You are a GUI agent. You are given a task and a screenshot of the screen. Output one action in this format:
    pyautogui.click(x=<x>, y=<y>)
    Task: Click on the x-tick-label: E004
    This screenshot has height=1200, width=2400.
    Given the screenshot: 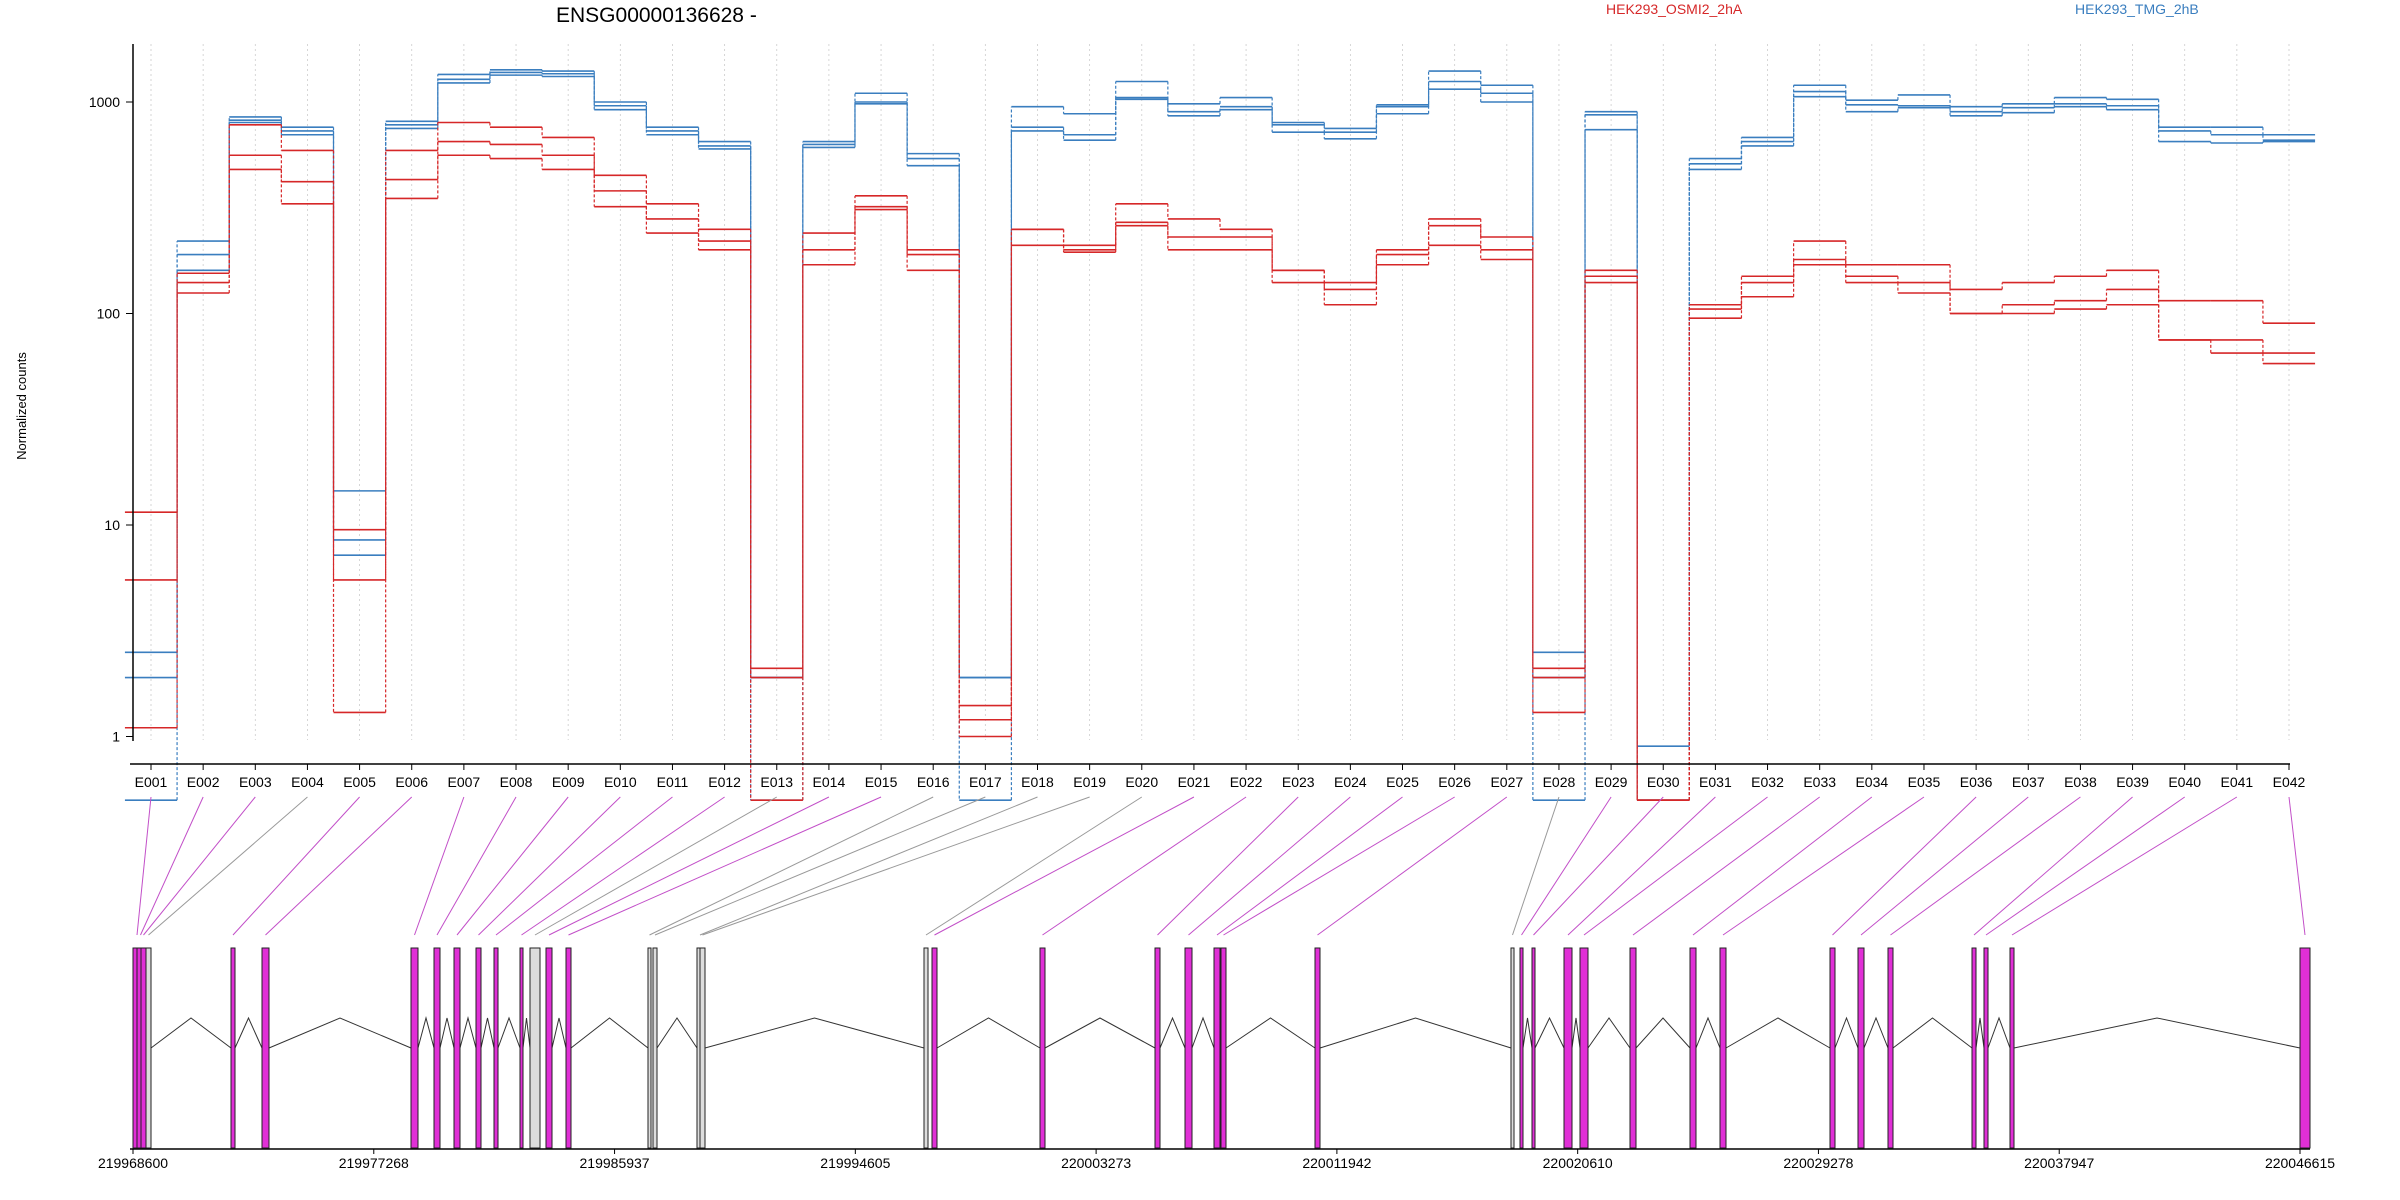 What is the action you would take?
    pyautogui.click(x=307, y=782)
    